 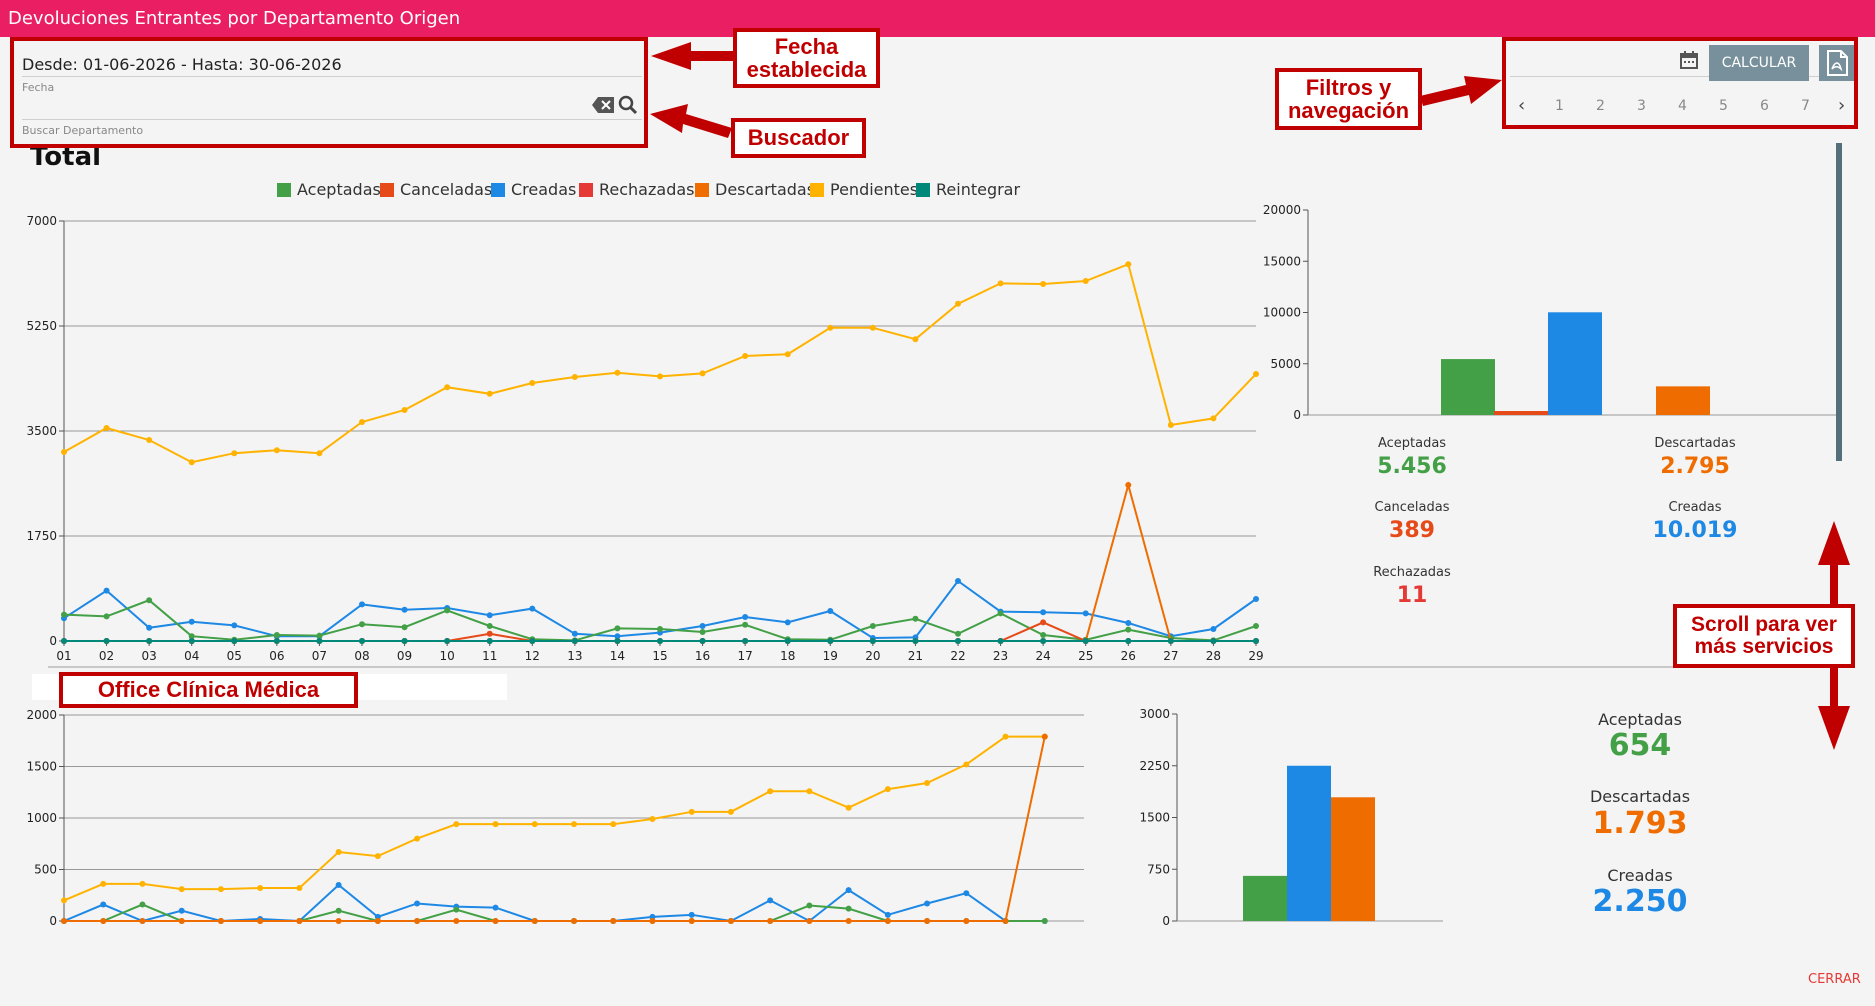 I want to click on legend-canceladas: Canceladas, so click(x=436, y=189).